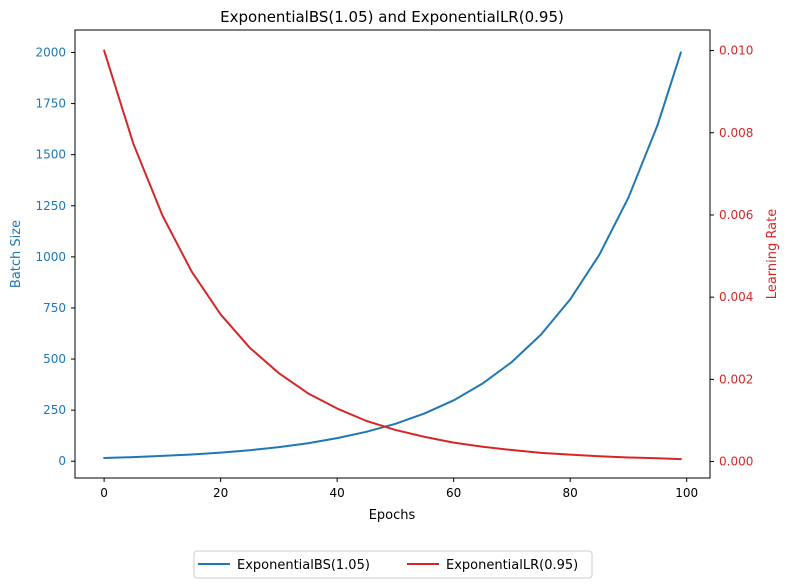 The image size is (790, 587). Describe the element at coordinates (54, 410) in the screenshot. I see `y-left-tick-label: 250` at that location.